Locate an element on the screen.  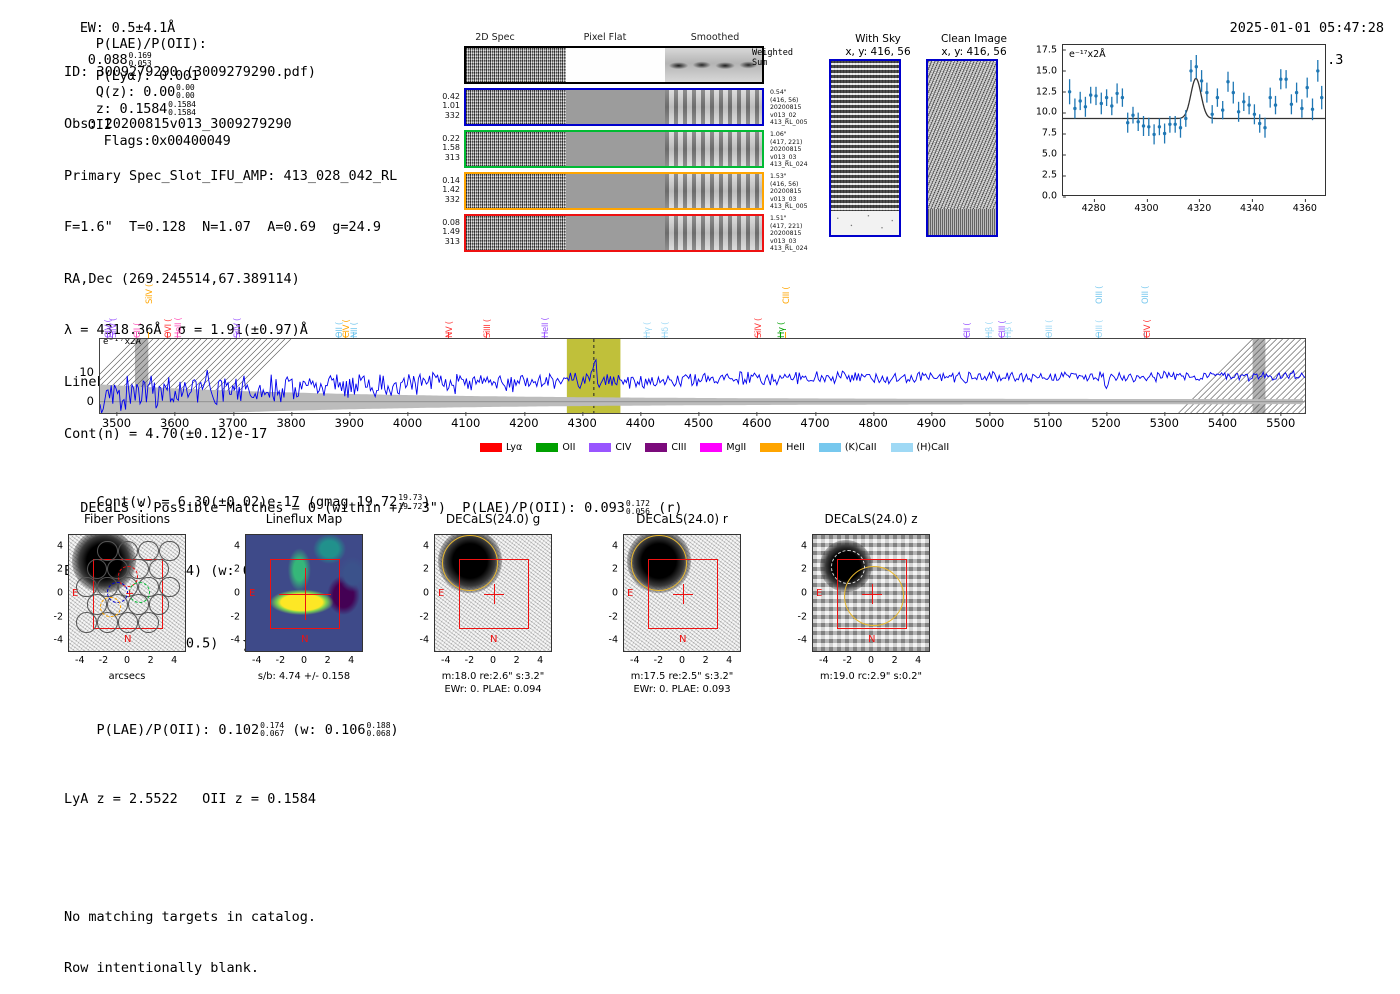
fiber-strip-2-left-labels: 0.22 1.58 313 is located at coordinates (447, 148).